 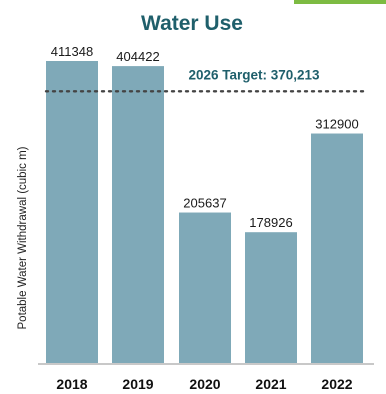 I want to click on target-label: 2026 Target: 370,213, so click(x=254, y=74).